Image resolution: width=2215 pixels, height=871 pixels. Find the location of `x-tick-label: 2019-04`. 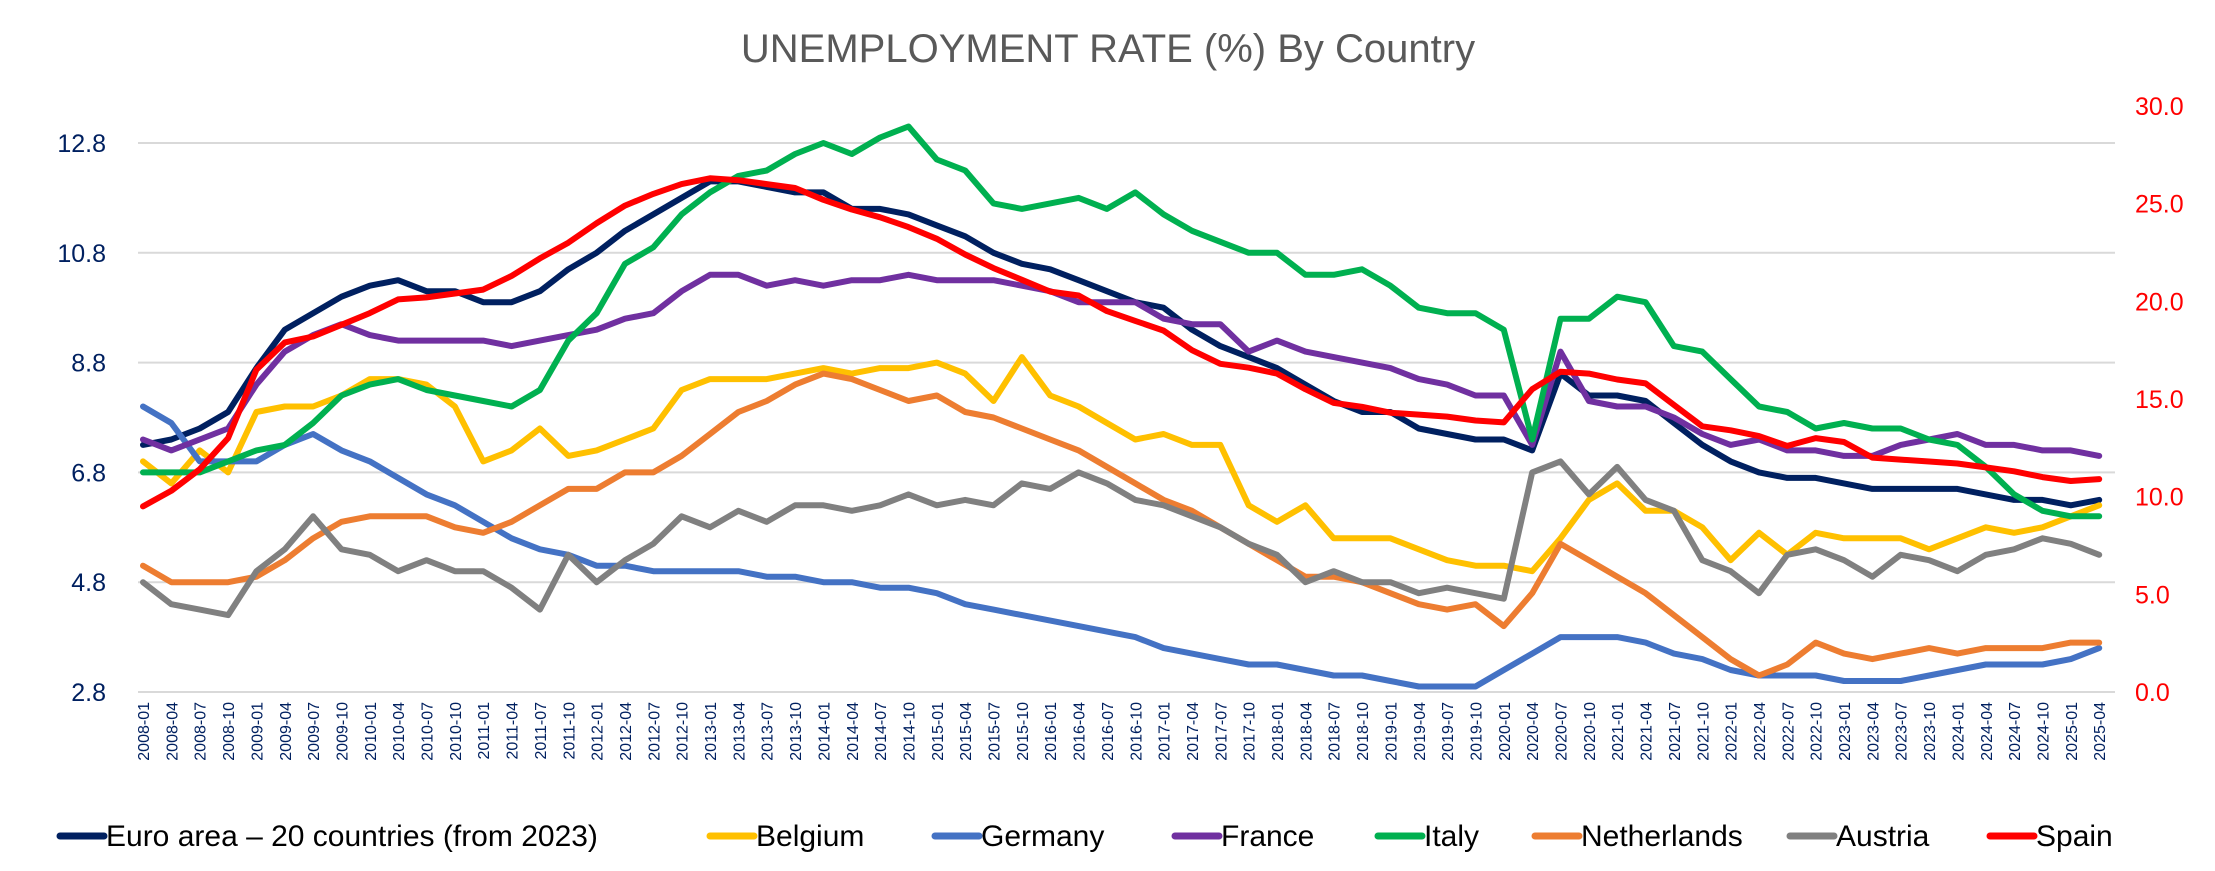

x-tick-label: 2019-04 is located at coordinates (1420, 731).